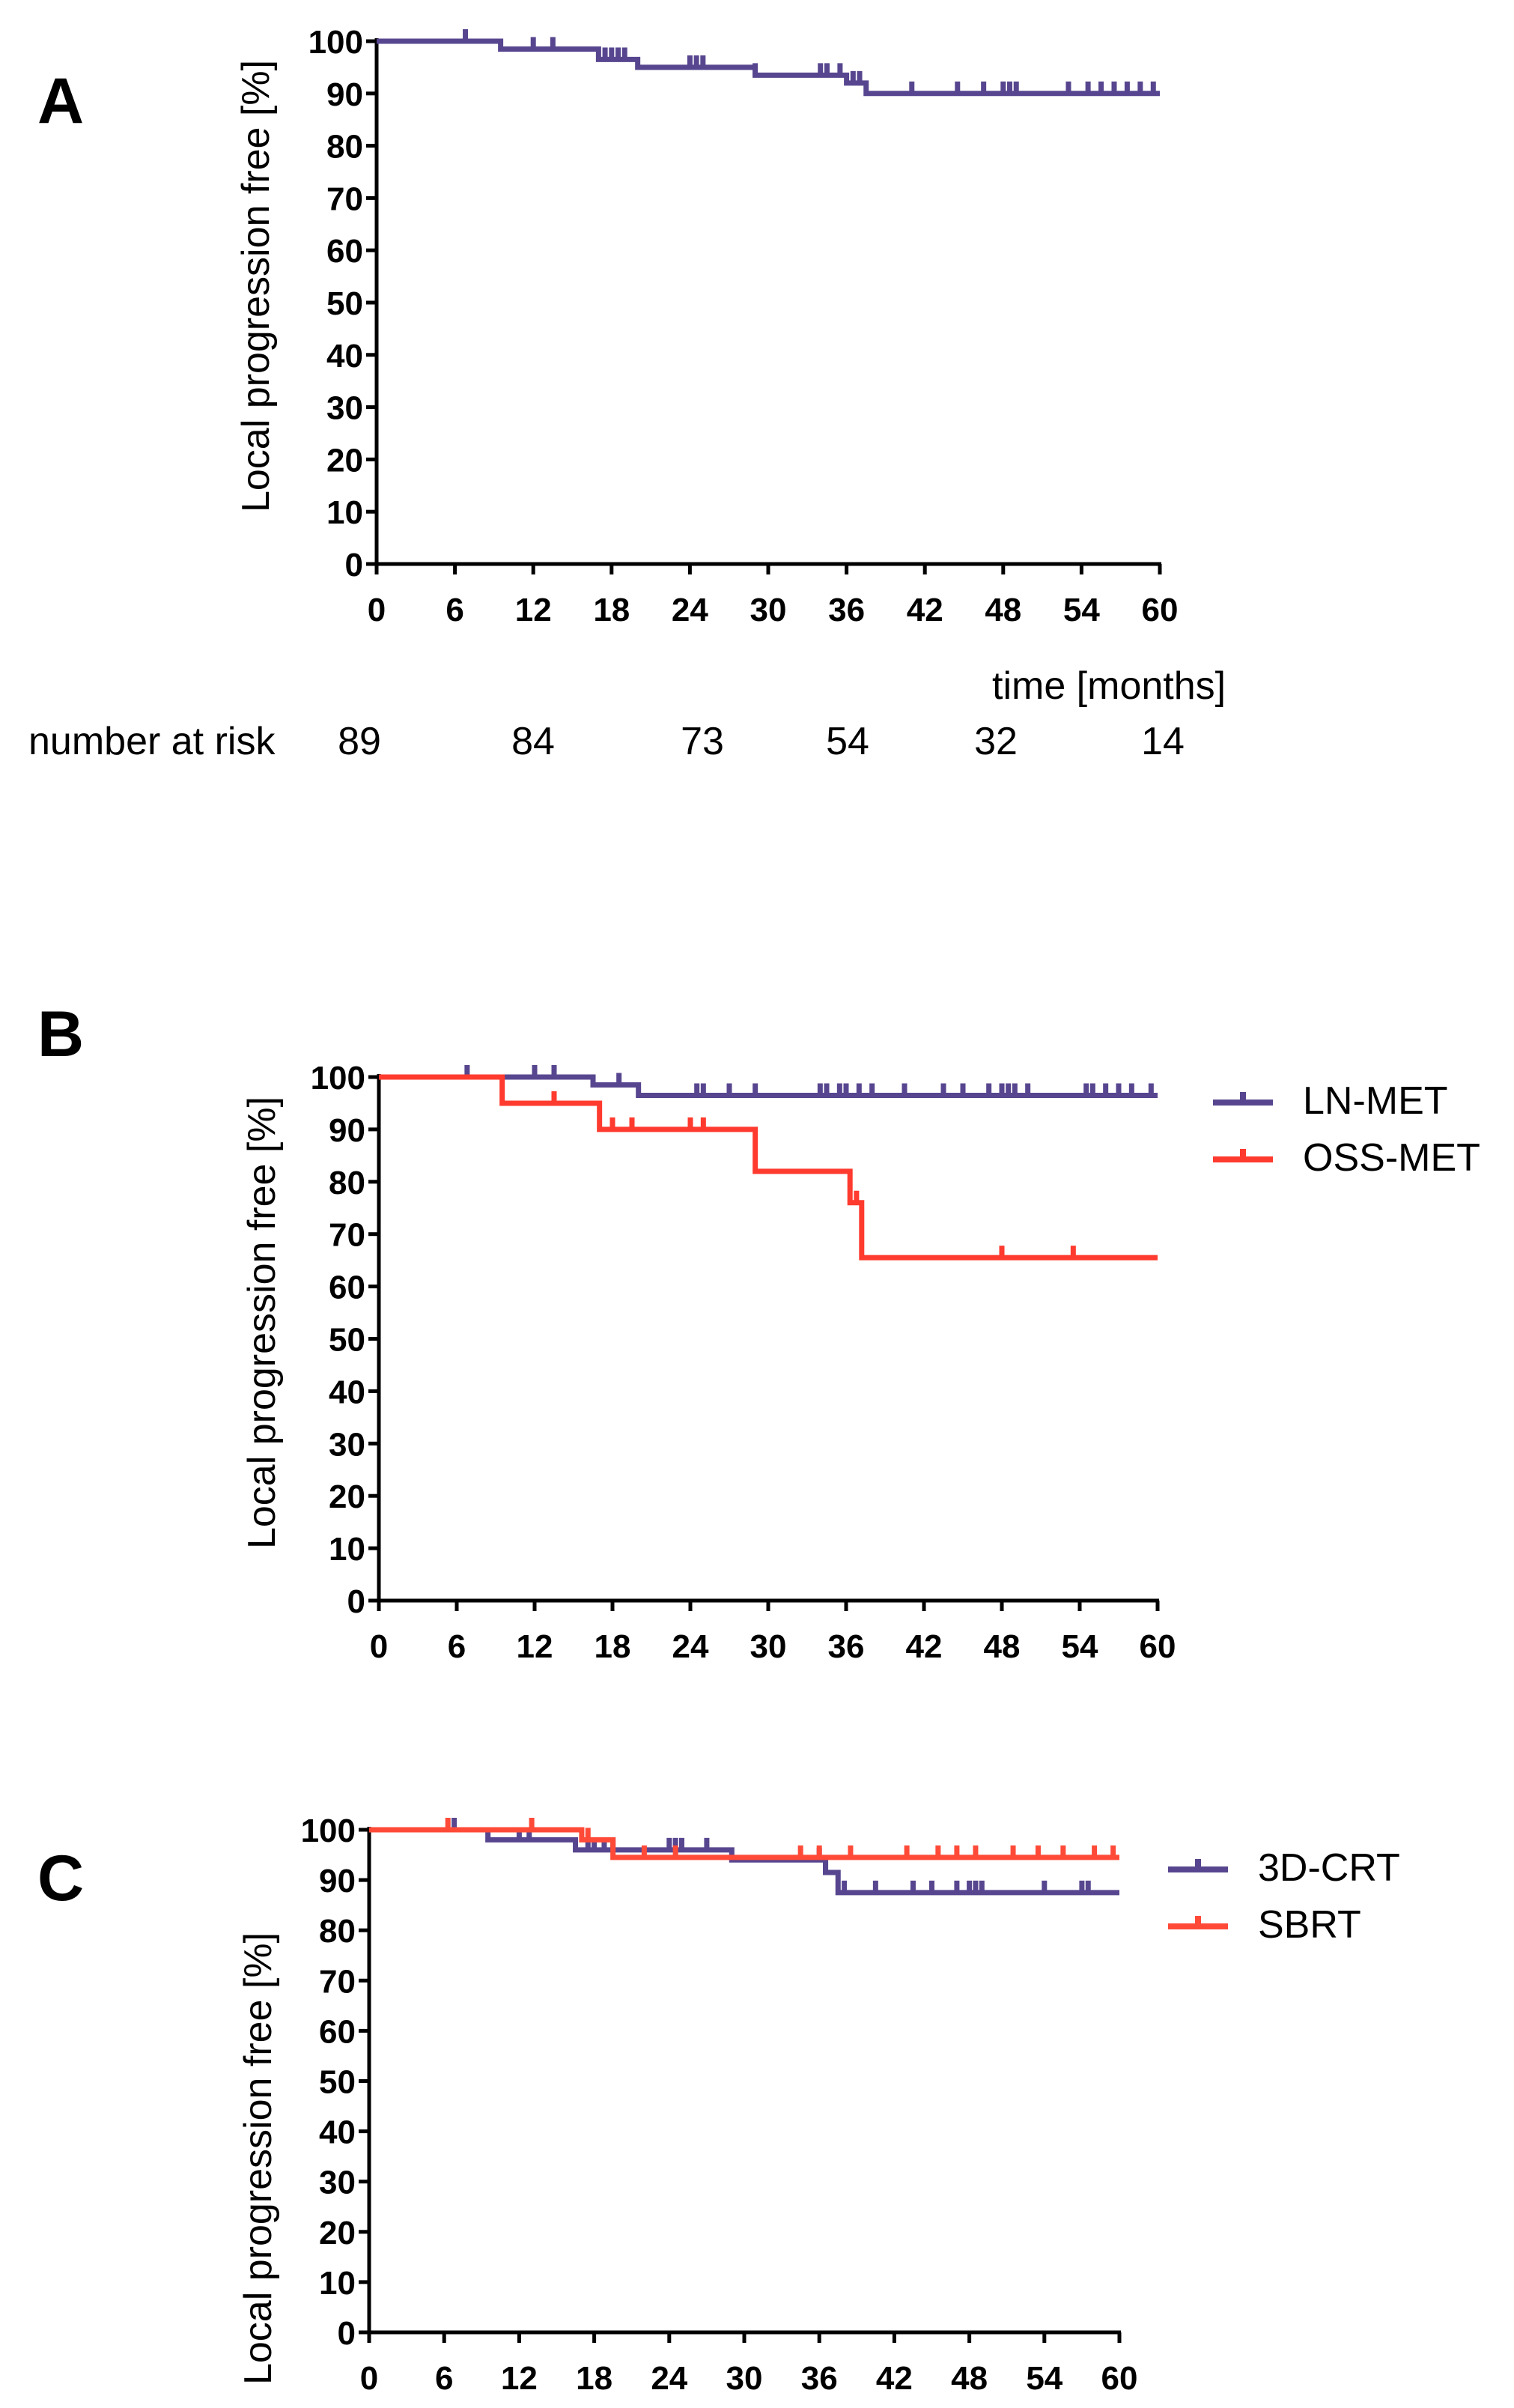 The image size is (1514, 2408). I want to click on panel-a-y-tick-label: 20, so click(344, 460).